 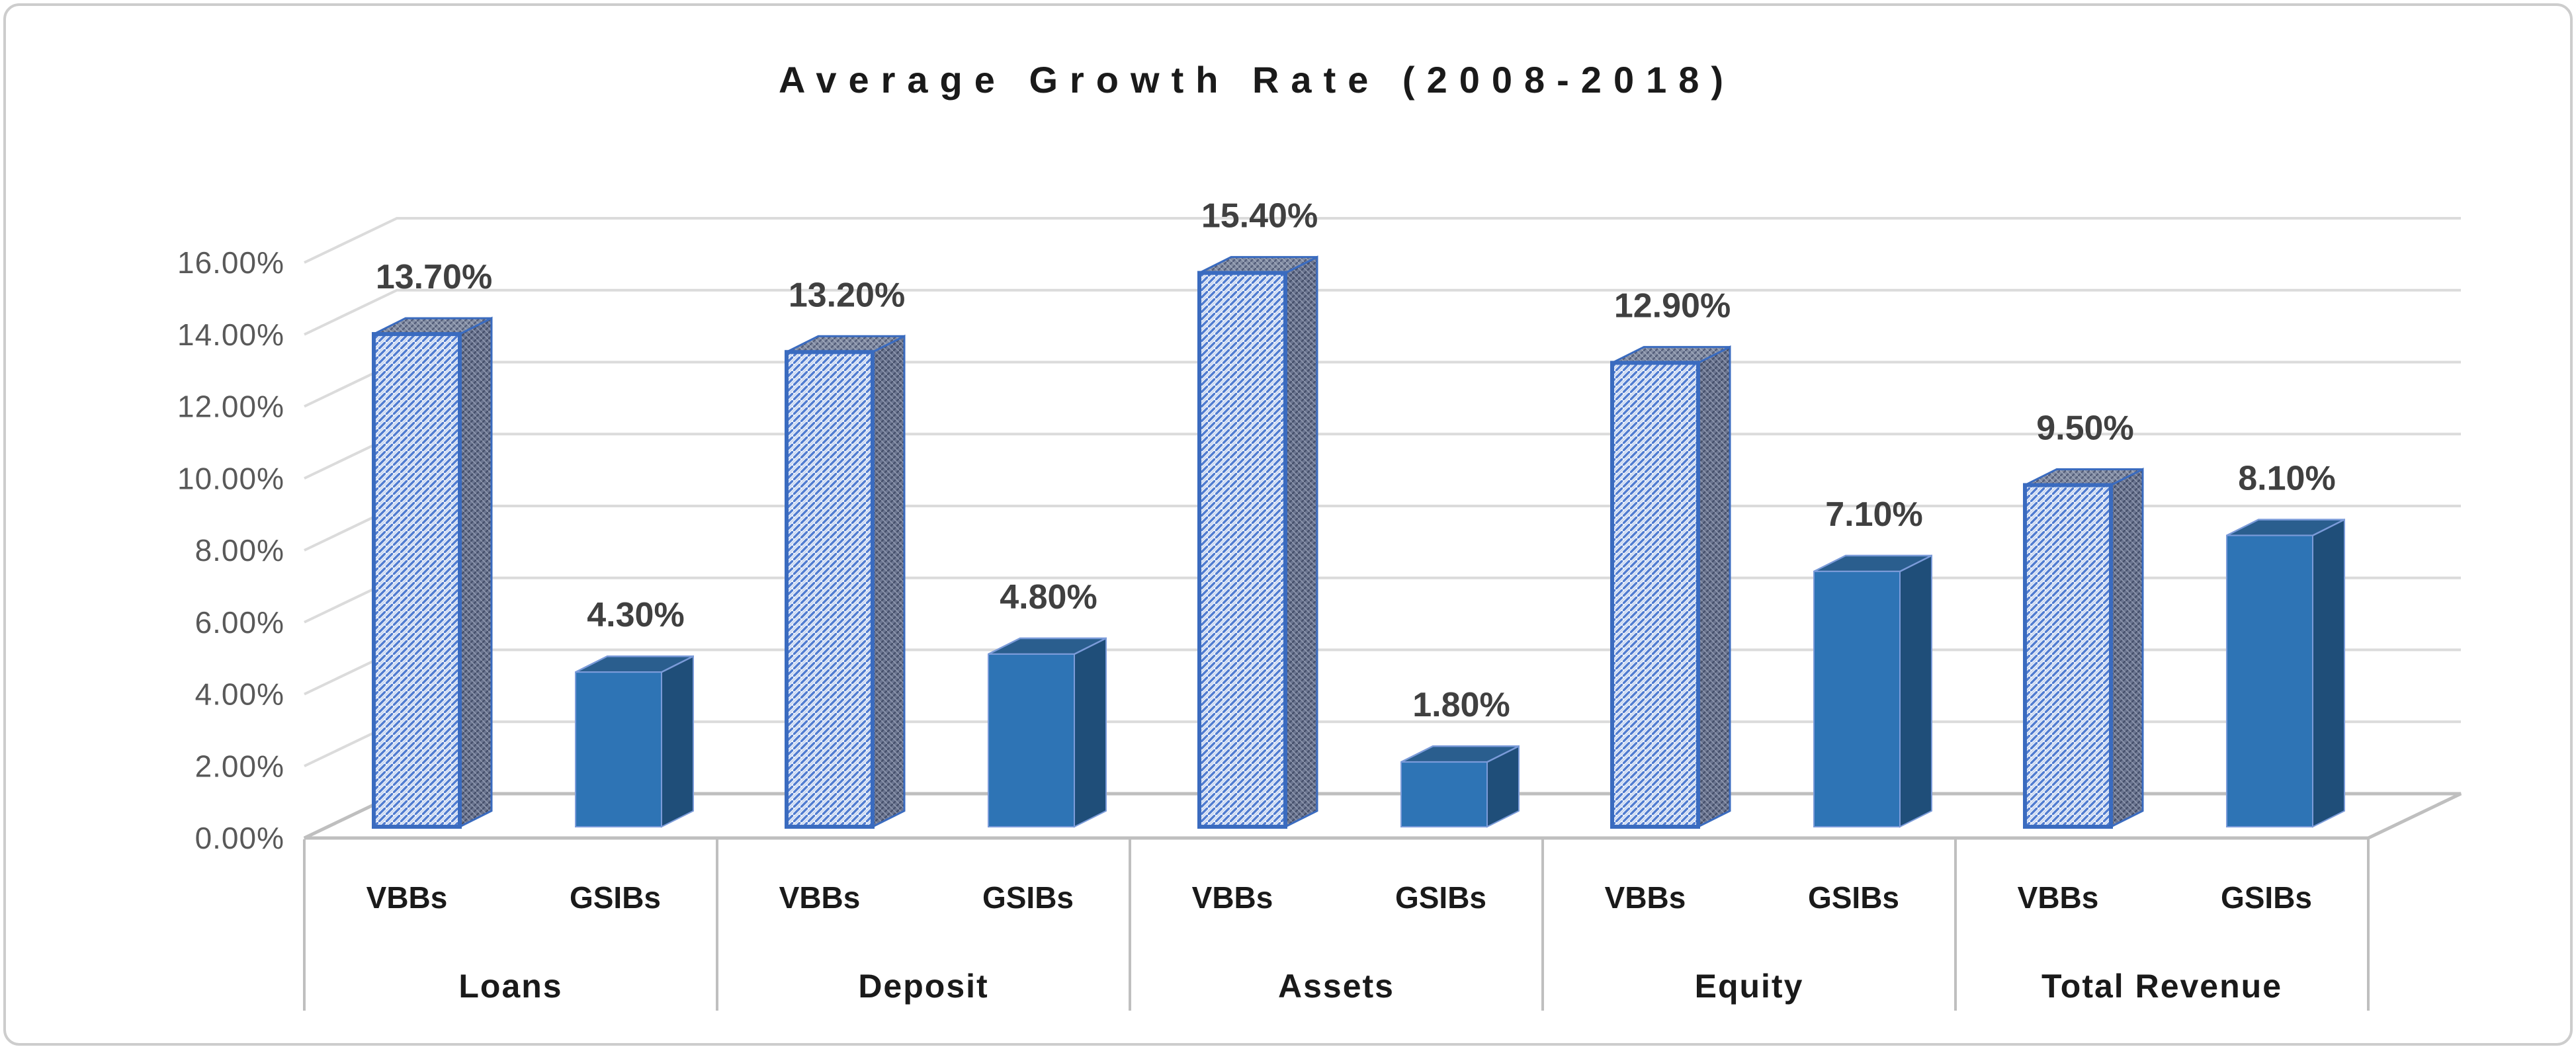 I want to click on bar-gsibs-deposit-side, so click(x=1090, y=732).